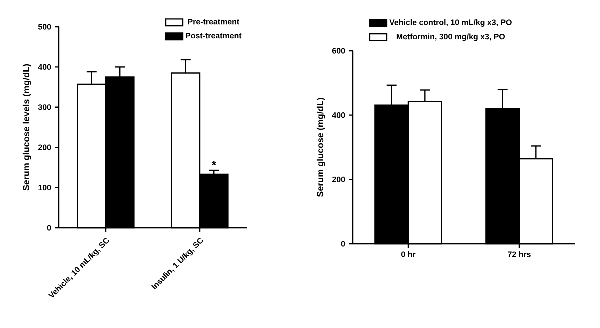  I want to click on y-axis-title: Serum glucose levels (mg/dL), so click(27, 127).